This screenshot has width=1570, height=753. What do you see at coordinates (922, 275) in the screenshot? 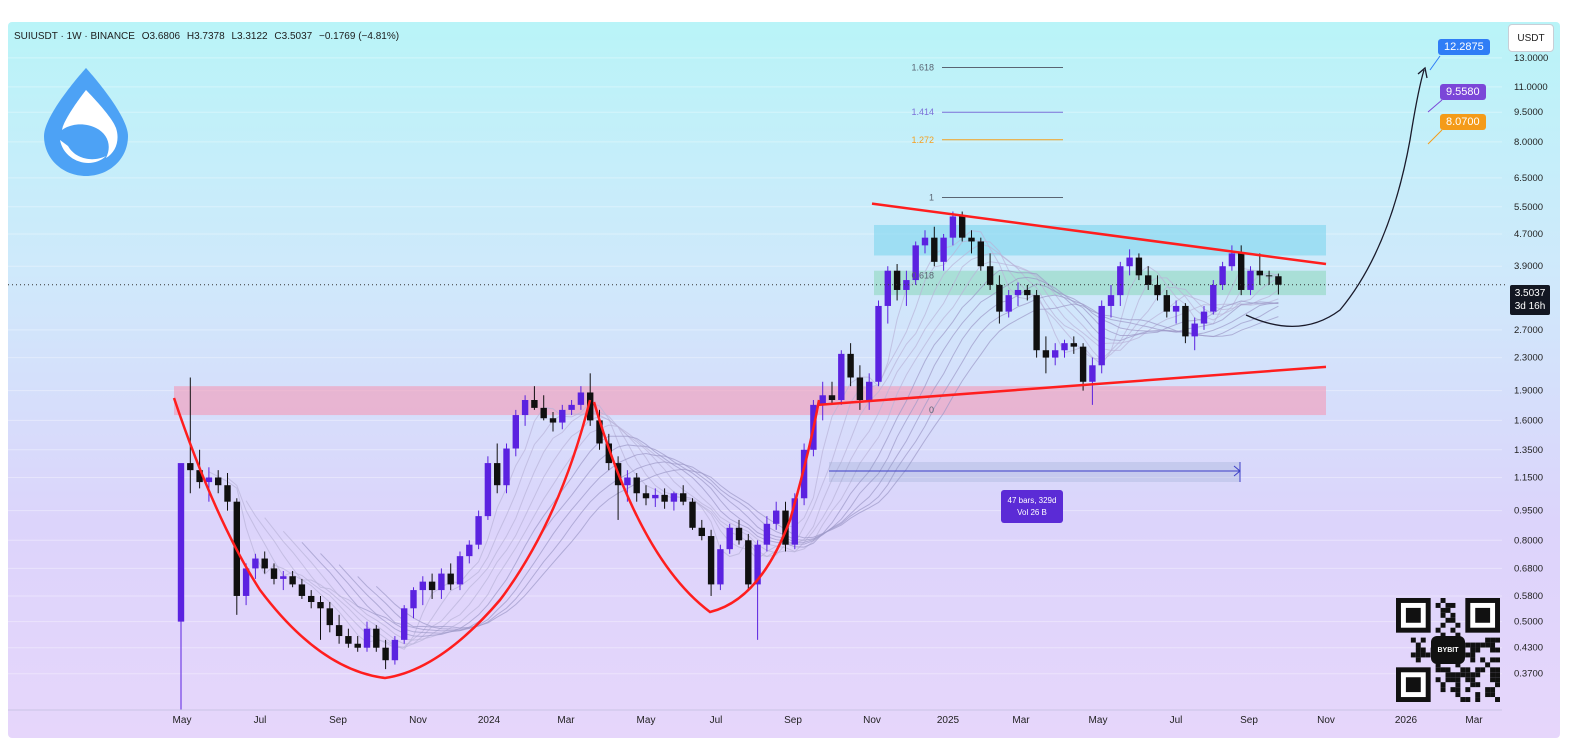
I see `fib-level-label: 0.618` at bounding box center [922, 275].